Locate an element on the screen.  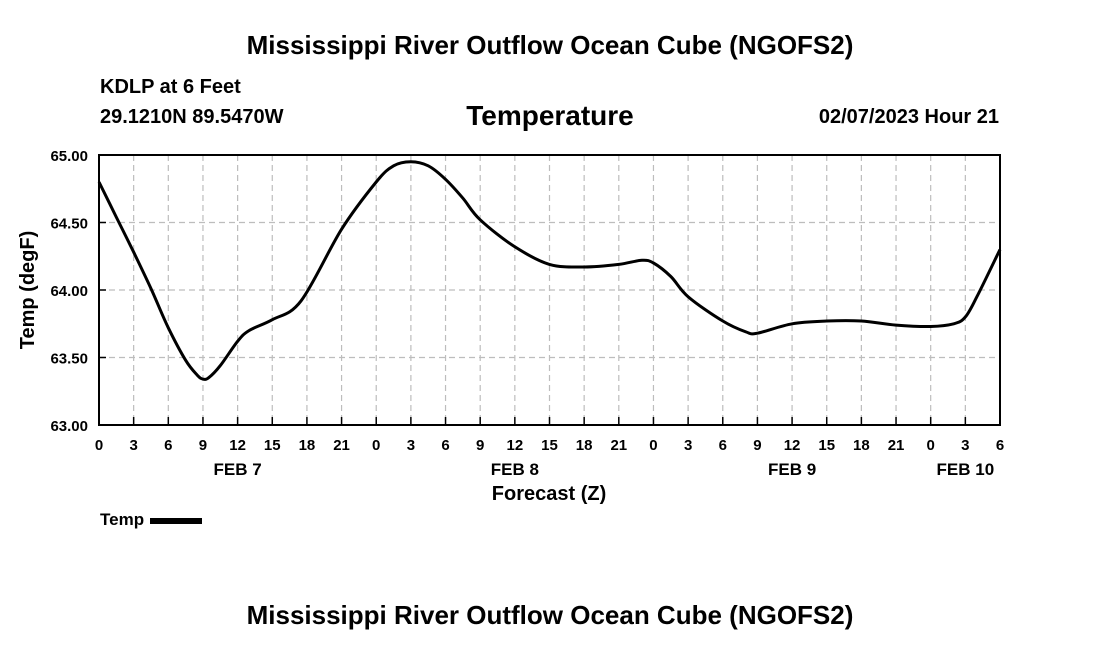
forecast-datetime: 02/07/2023 Hour 21 is located at coordinates (908, 117).